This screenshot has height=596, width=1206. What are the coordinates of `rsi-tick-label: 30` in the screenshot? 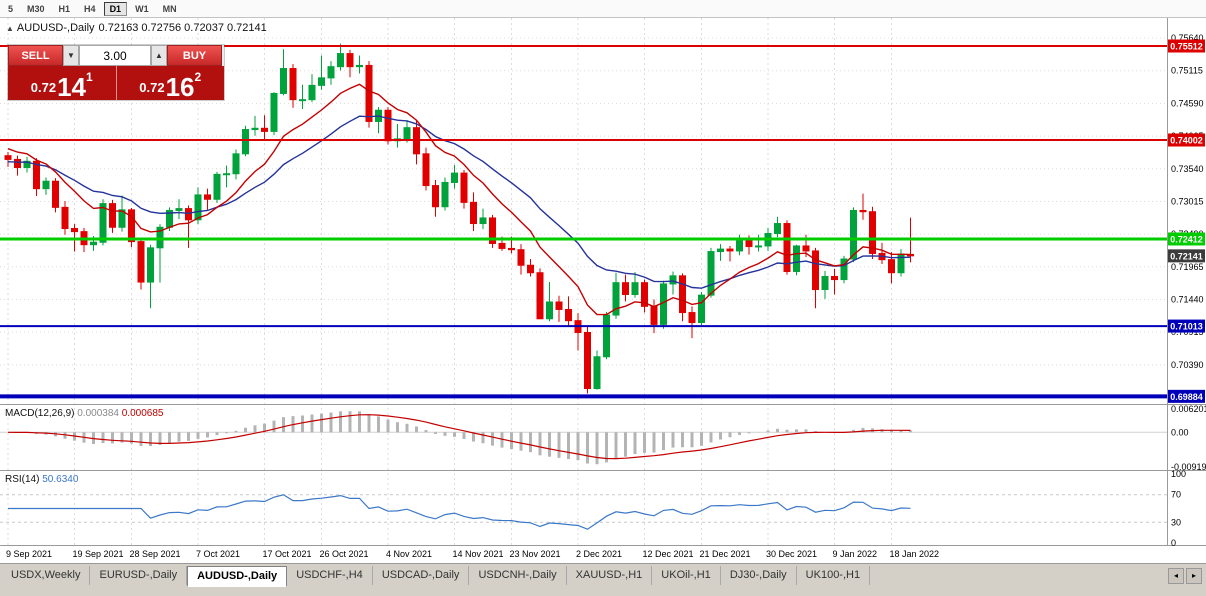 It's located at (1176, 522).